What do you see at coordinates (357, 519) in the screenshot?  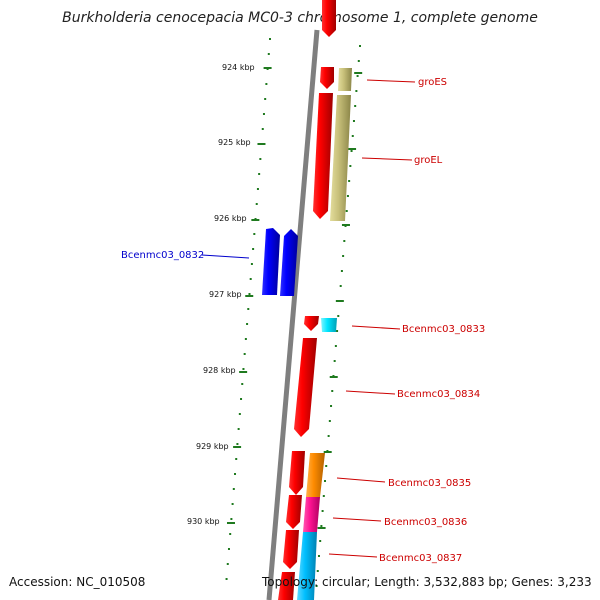 I see `g0836-leader` at bounding box center [357, 519].